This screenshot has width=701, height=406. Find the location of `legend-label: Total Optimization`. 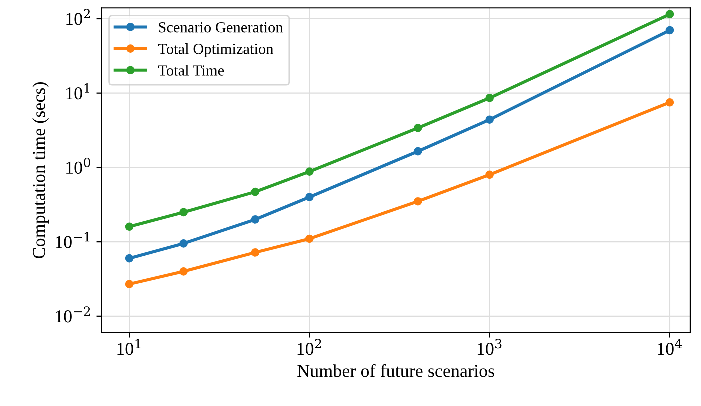

legend-label: Total Optimization is located at coordinates (216, 51).